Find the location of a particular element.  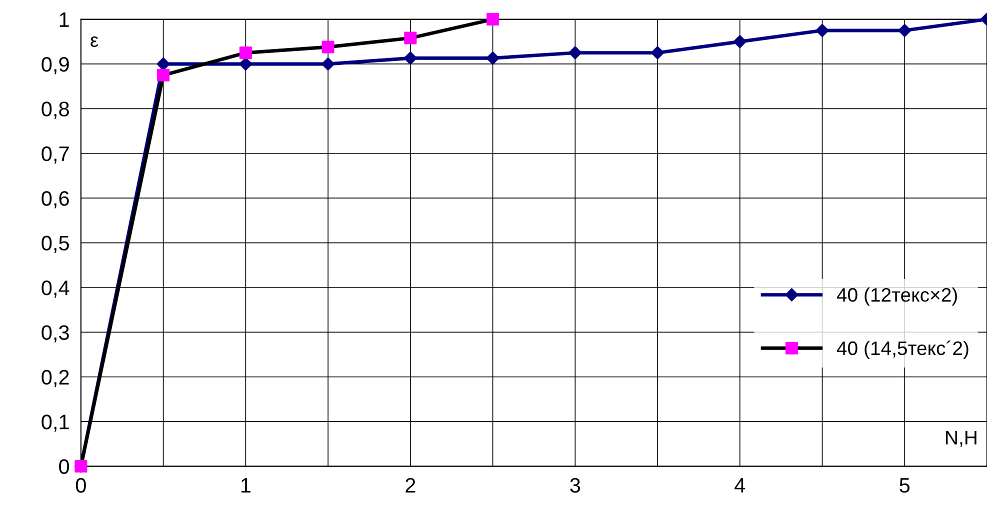

y-tick-label: 0,1 is located at coordinates (55, 423).